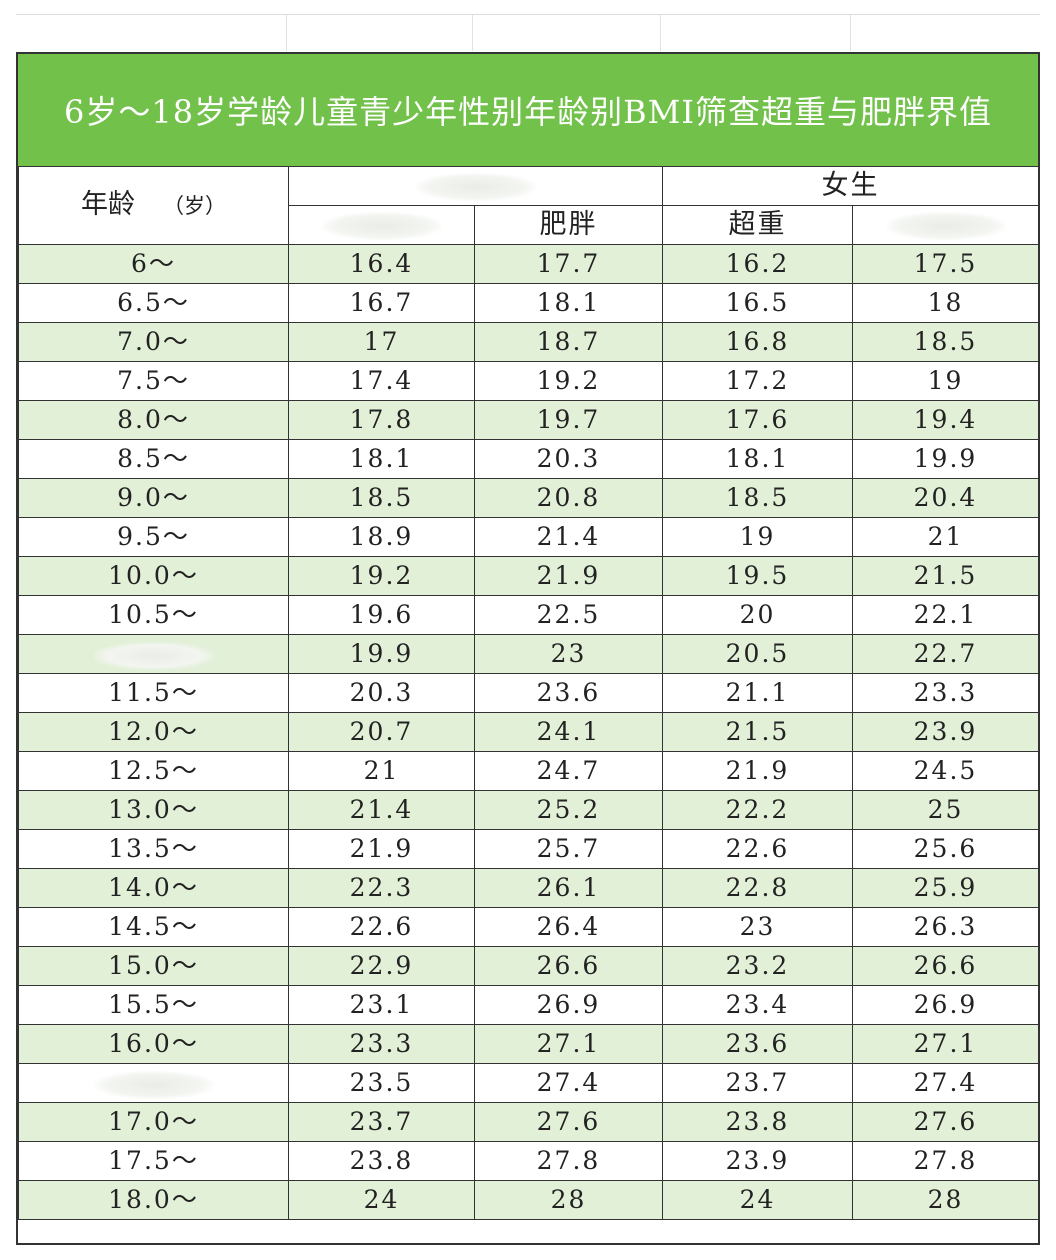 The width and height of the screenshot is (1056, 1260). Describe the element at coordinates (945, 342) in the screenshot. I see `girls-obese-cell: 18.5` at that location.